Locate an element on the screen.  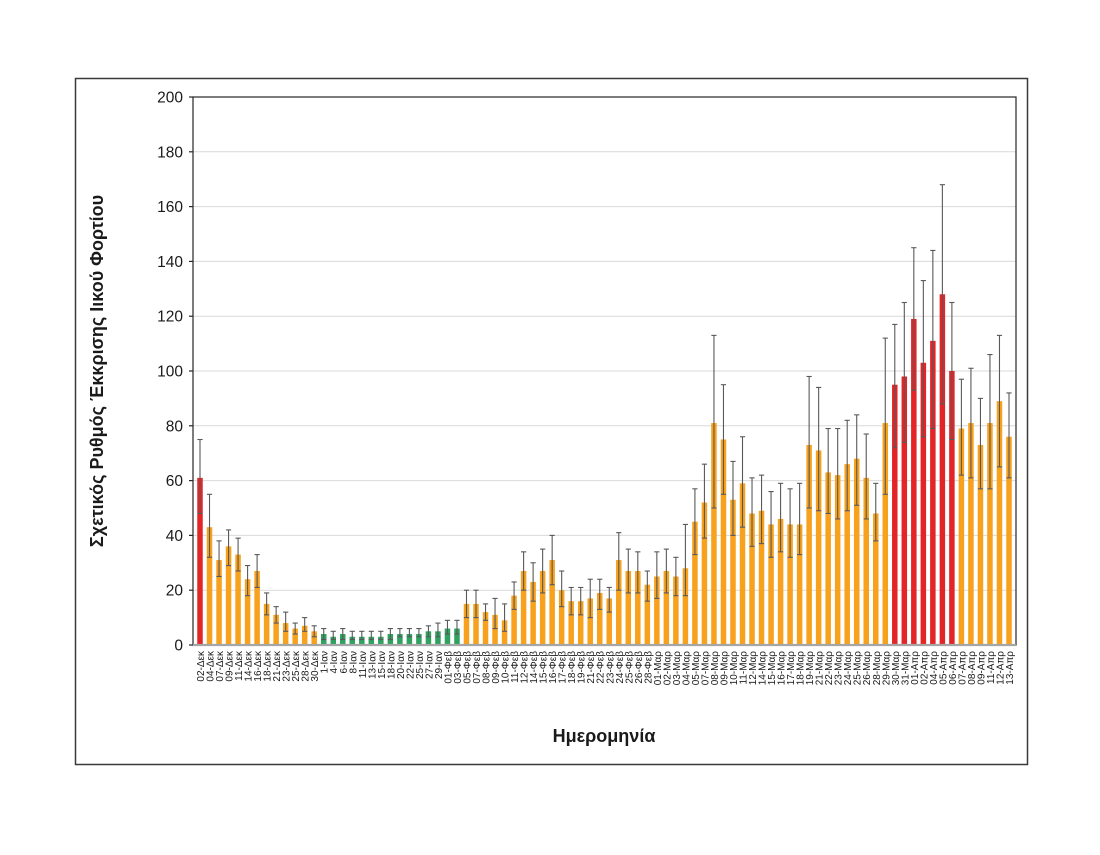
x-tick-label: 28-Φεβ is located at coordinates (648, 667).